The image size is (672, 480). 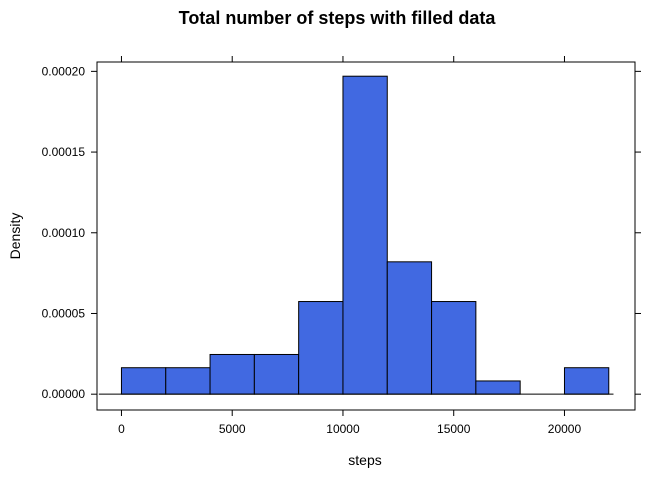 I want to click on y-axis-label: Density, so click(x=15, y=236).